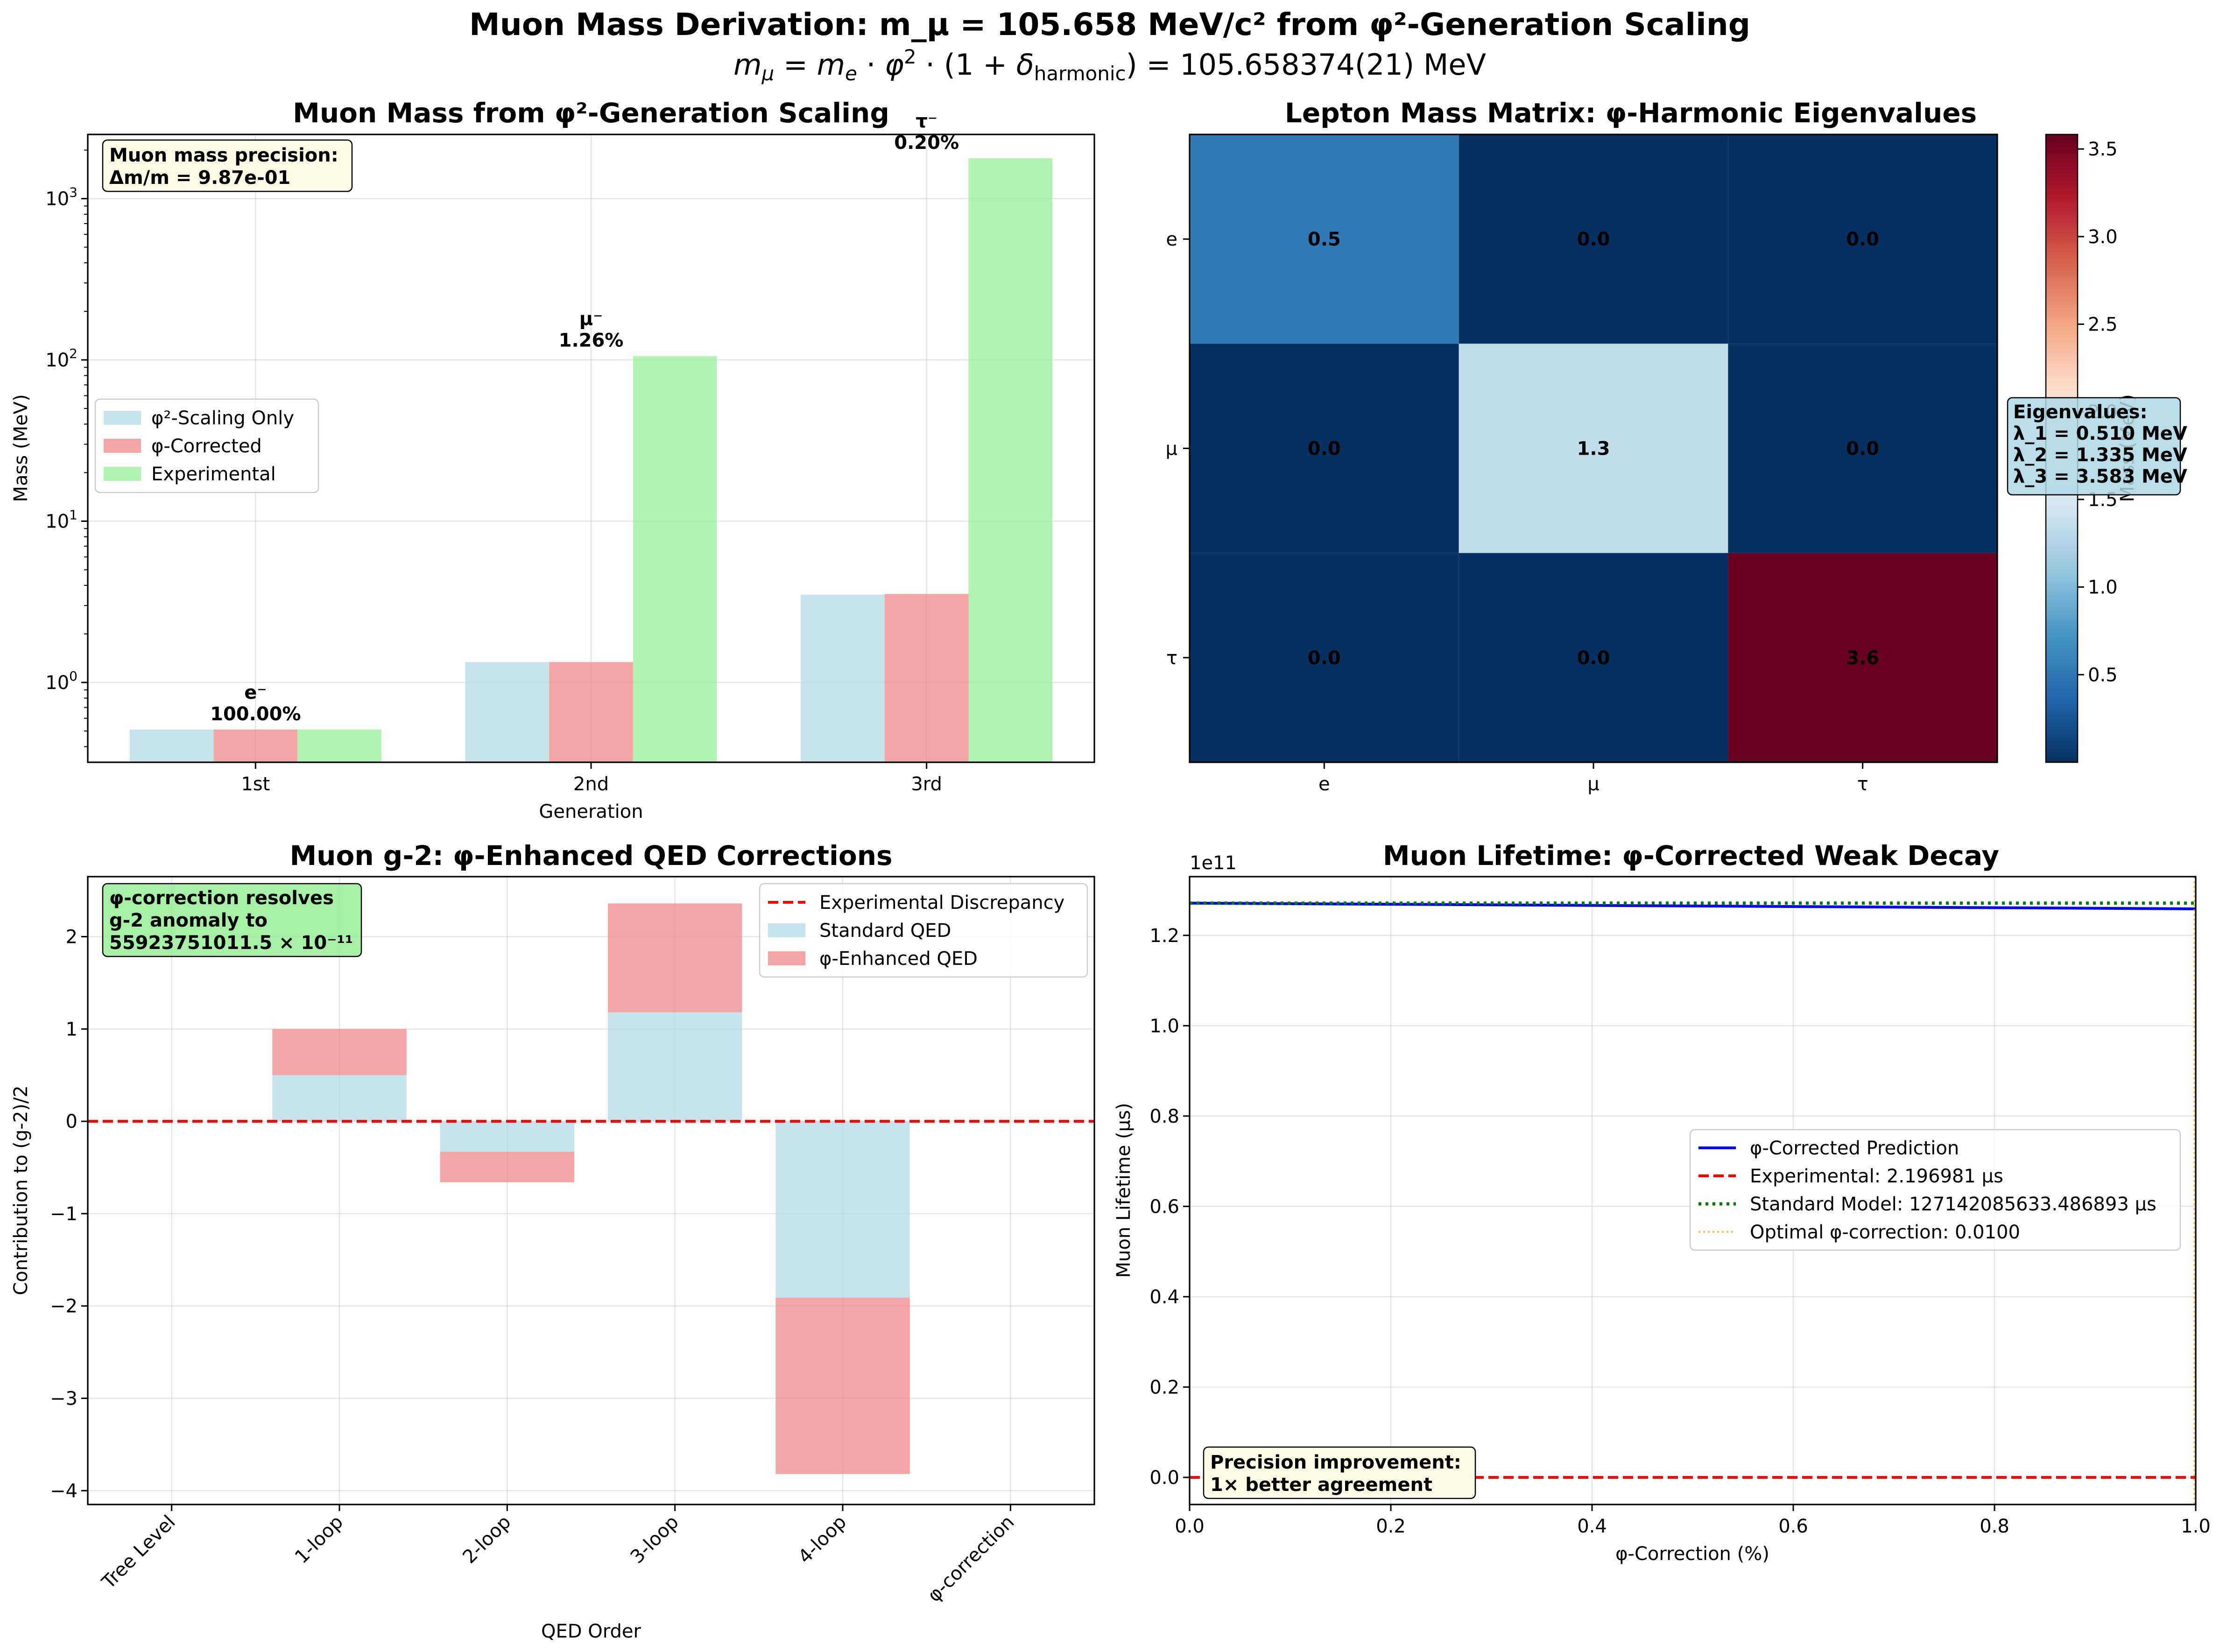  Describe the element at coordinates (72, 1121) in the screenshot. I see `g2-ytick-label: 0` at that location.